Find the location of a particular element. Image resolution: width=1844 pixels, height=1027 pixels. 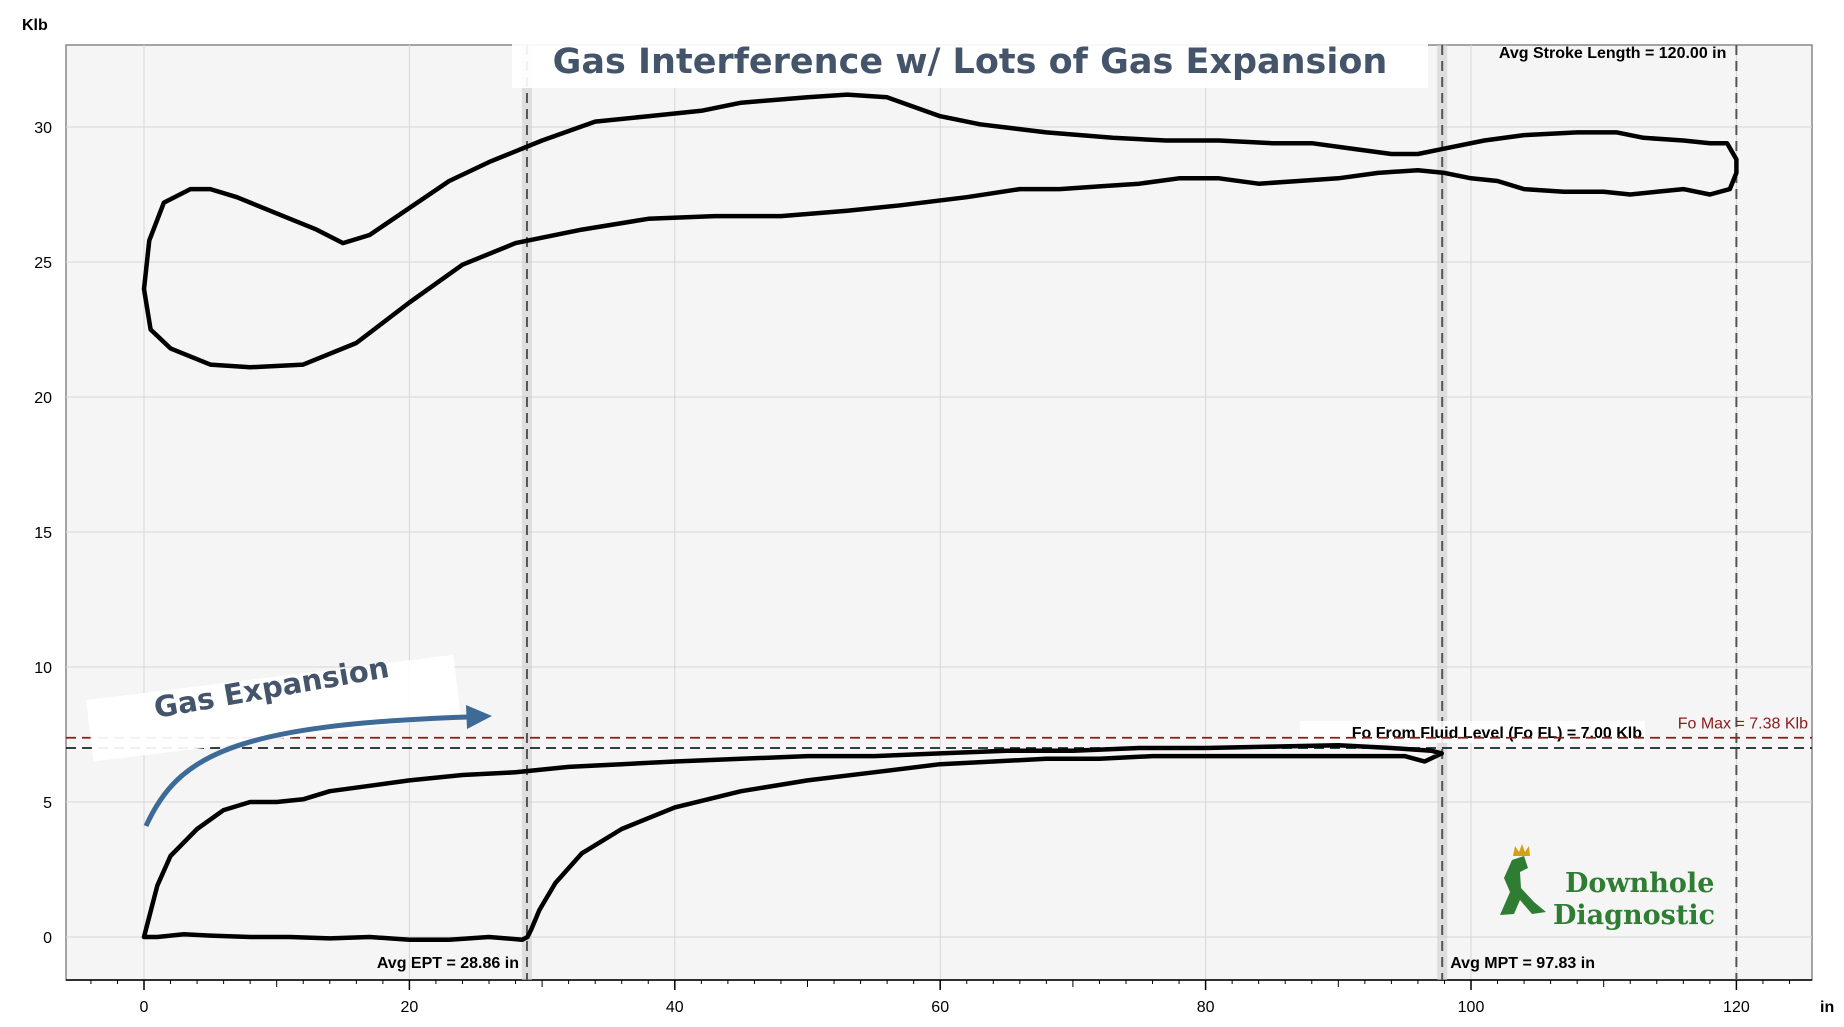

y-tick-label: 25 is located at coordinates (43, 263).